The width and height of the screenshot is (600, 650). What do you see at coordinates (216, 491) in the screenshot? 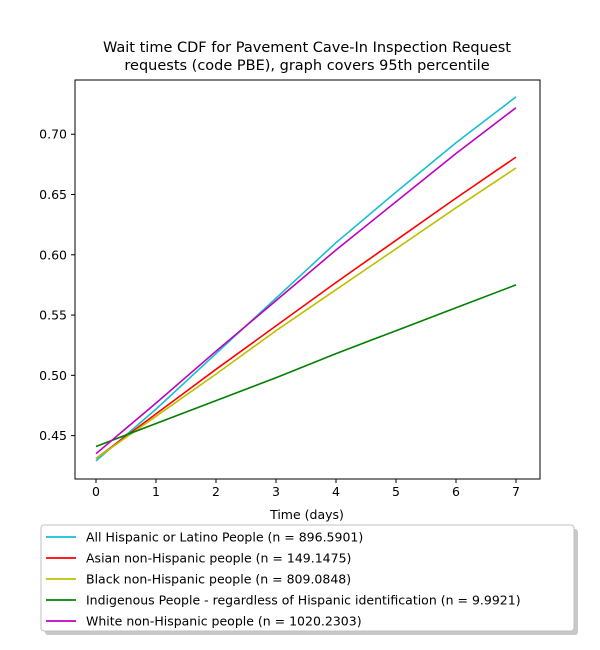
I see `x-tick-label: 2` at bounding box center [216, 491].